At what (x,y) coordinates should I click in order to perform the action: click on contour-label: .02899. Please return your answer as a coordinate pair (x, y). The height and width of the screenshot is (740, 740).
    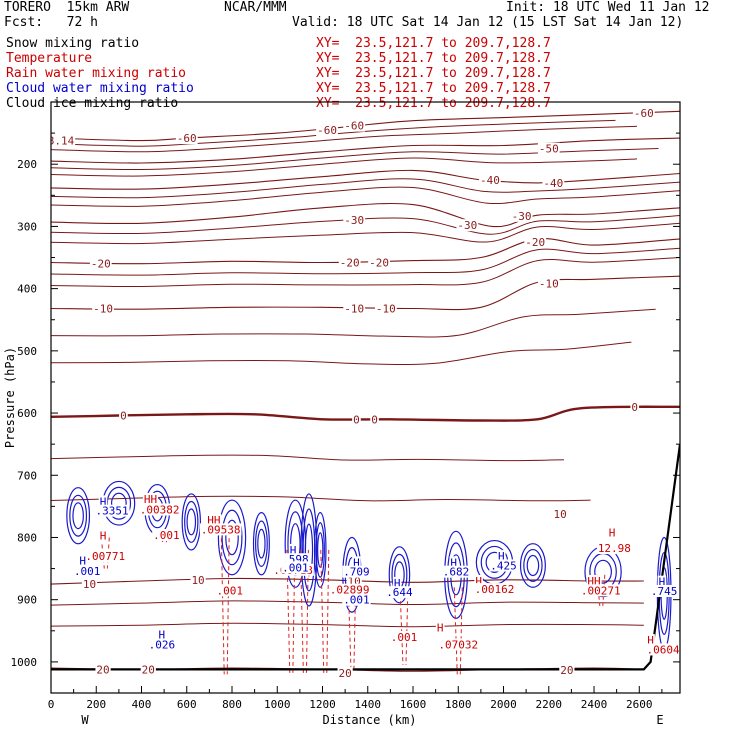
    Looking at the image, I should click on (350, 590).